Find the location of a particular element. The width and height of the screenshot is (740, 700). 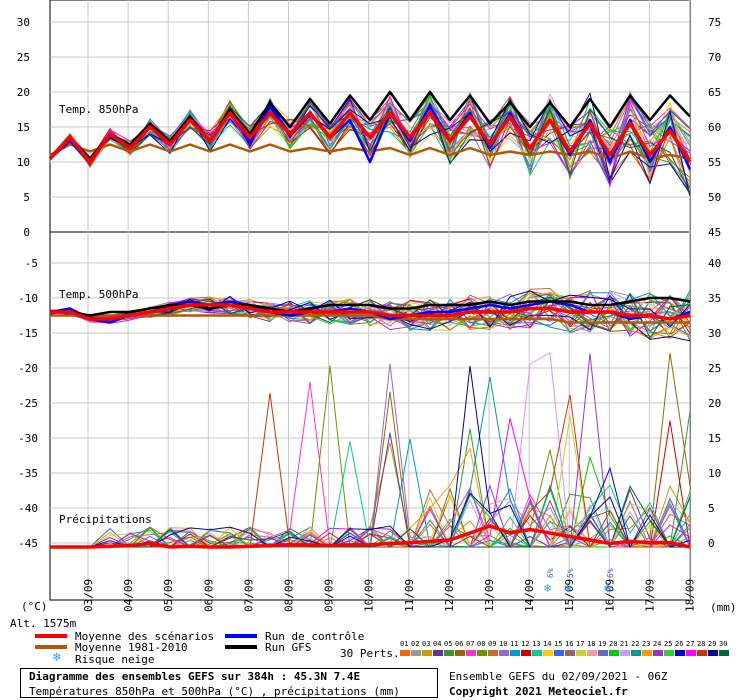

date-tick-label: 14/09 is located at coordinates (529, 595).